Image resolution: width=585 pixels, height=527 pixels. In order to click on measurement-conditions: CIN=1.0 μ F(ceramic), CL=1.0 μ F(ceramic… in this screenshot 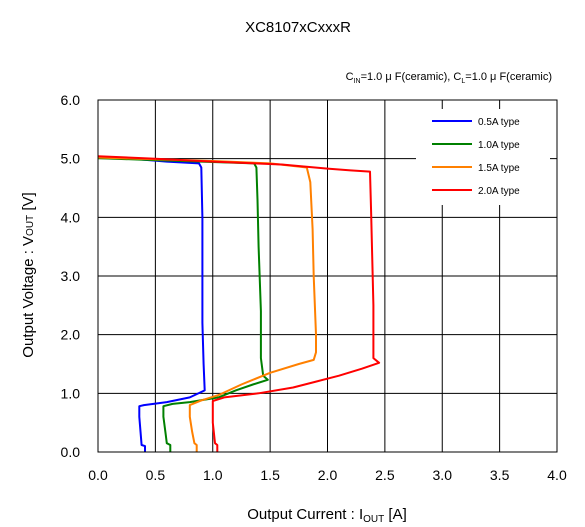, I will do `click(449, 78)`.